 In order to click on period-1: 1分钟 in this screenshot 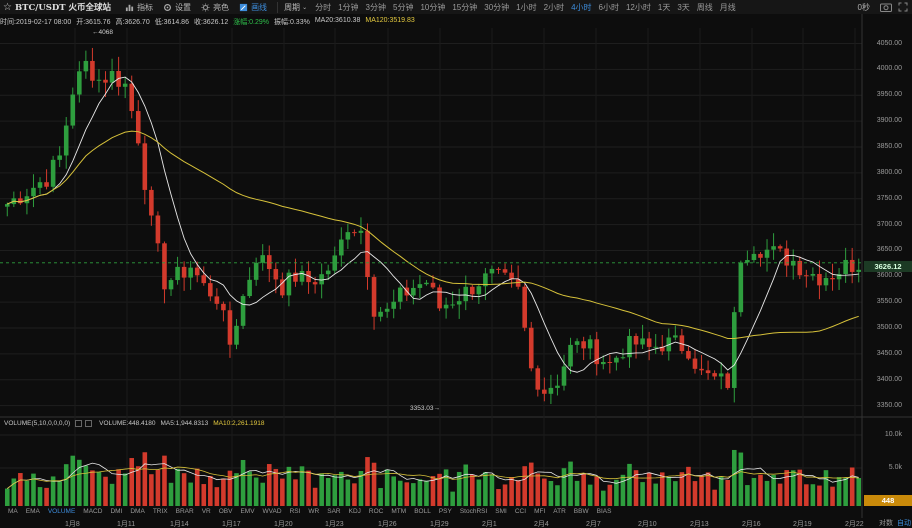, I will do `click(348, 7)`.